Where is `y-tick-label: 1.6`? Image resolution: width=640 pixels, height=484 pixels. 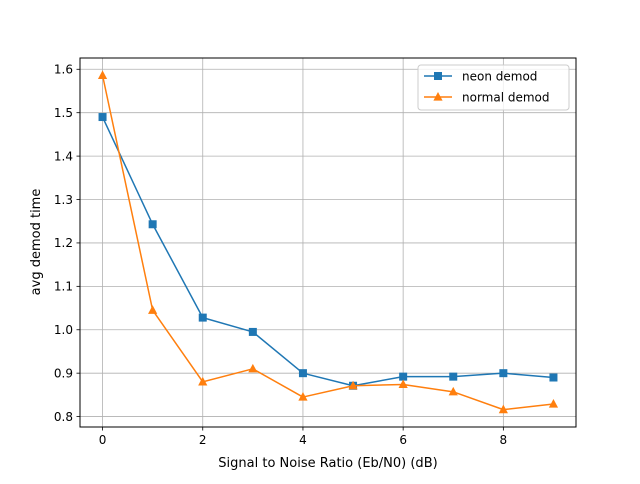 y-tick-label: 1.6 is located at coordinates (63, 70).